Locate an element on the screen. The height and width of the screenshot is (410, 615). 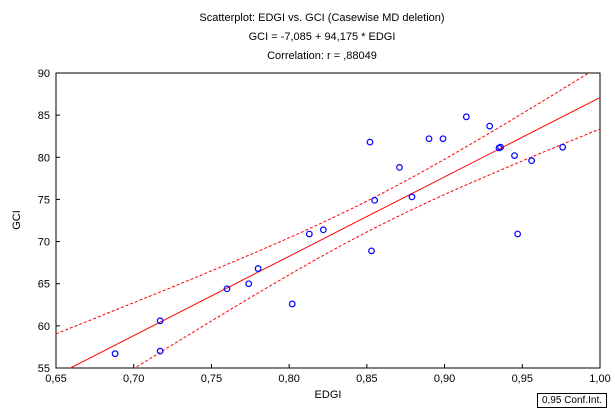
y-tick-label: 85 is located at coordinates (44, 116).